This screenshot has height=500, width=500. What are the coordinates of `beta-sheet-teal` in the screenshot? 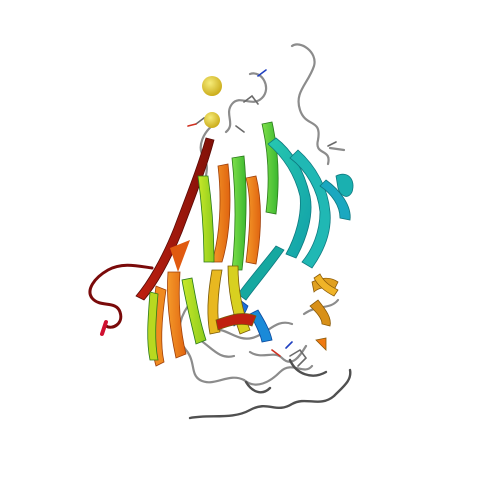 It's located at (295, 219).